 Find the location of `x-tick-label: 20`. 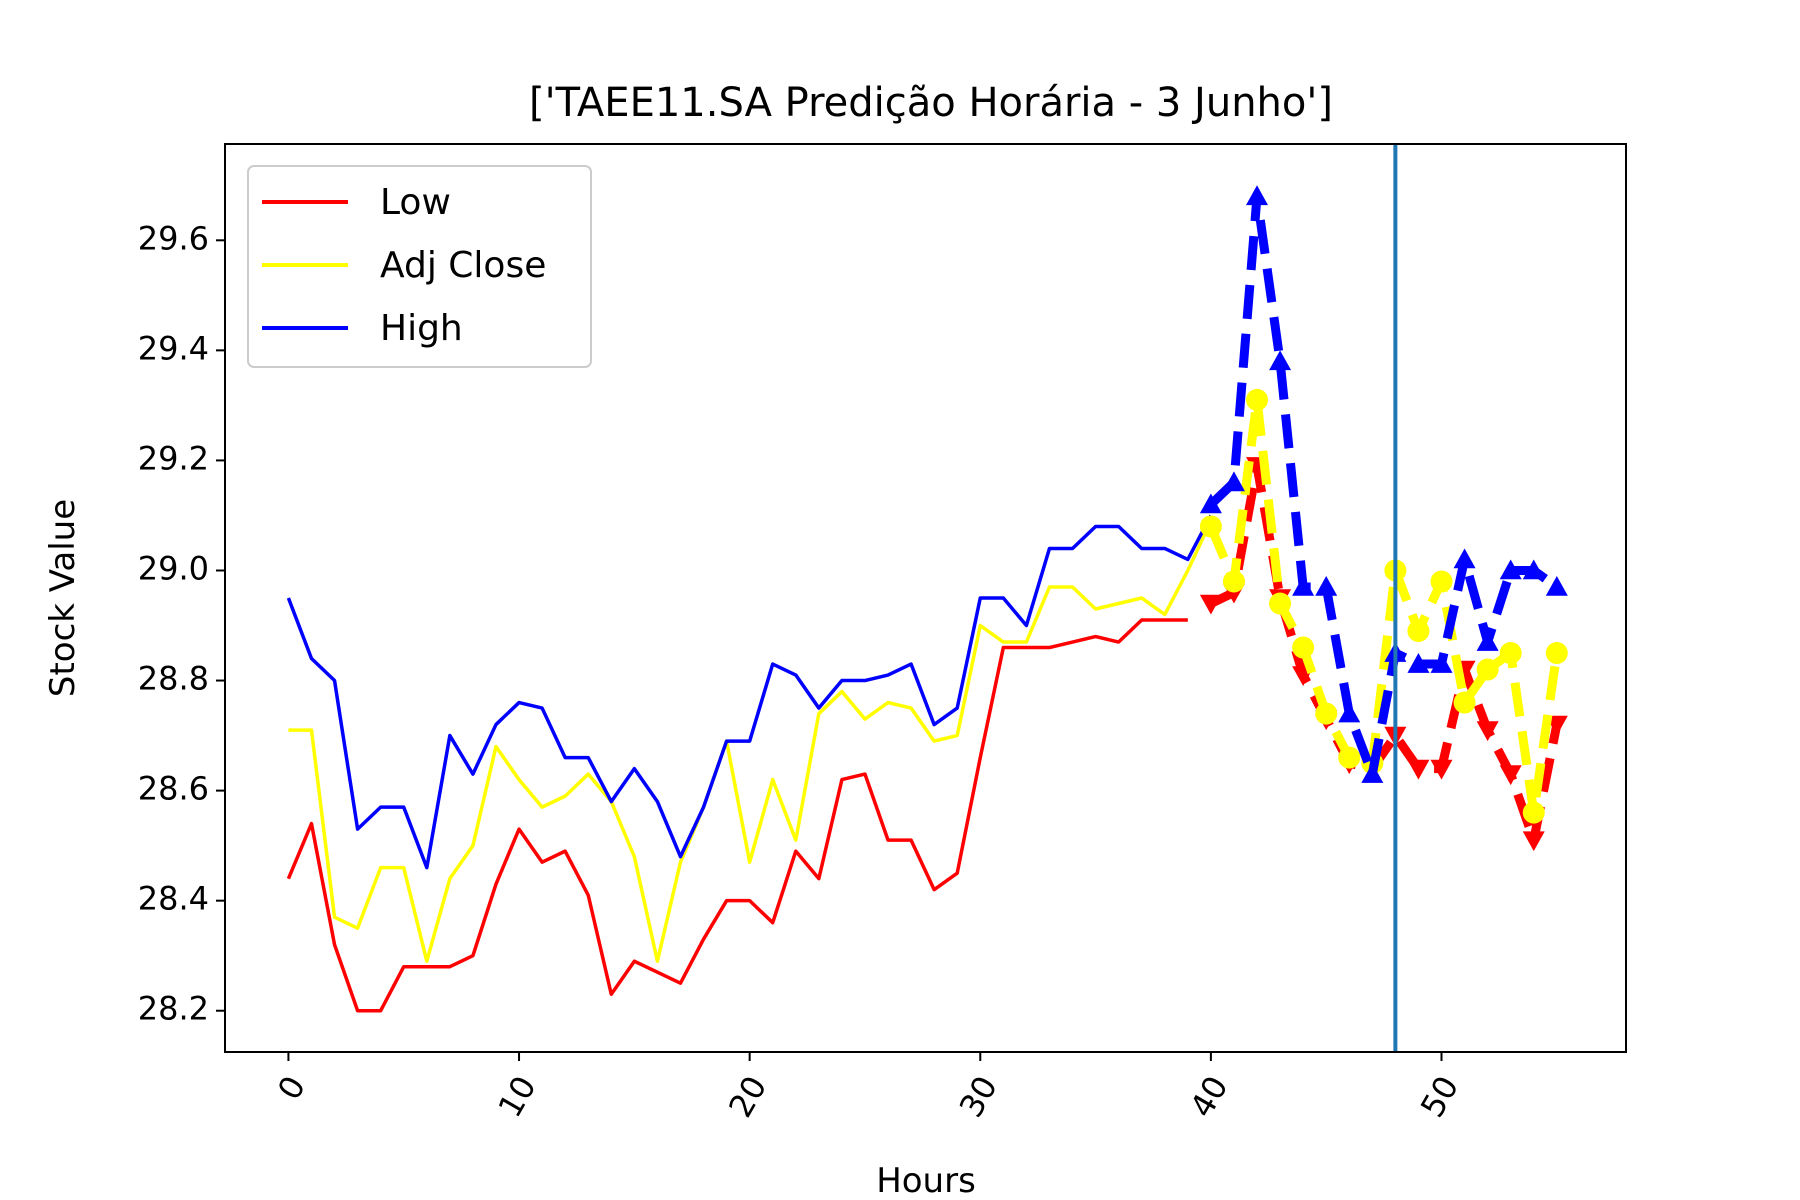

x-tick-label: 20 is located at coordinates (747, 1097).